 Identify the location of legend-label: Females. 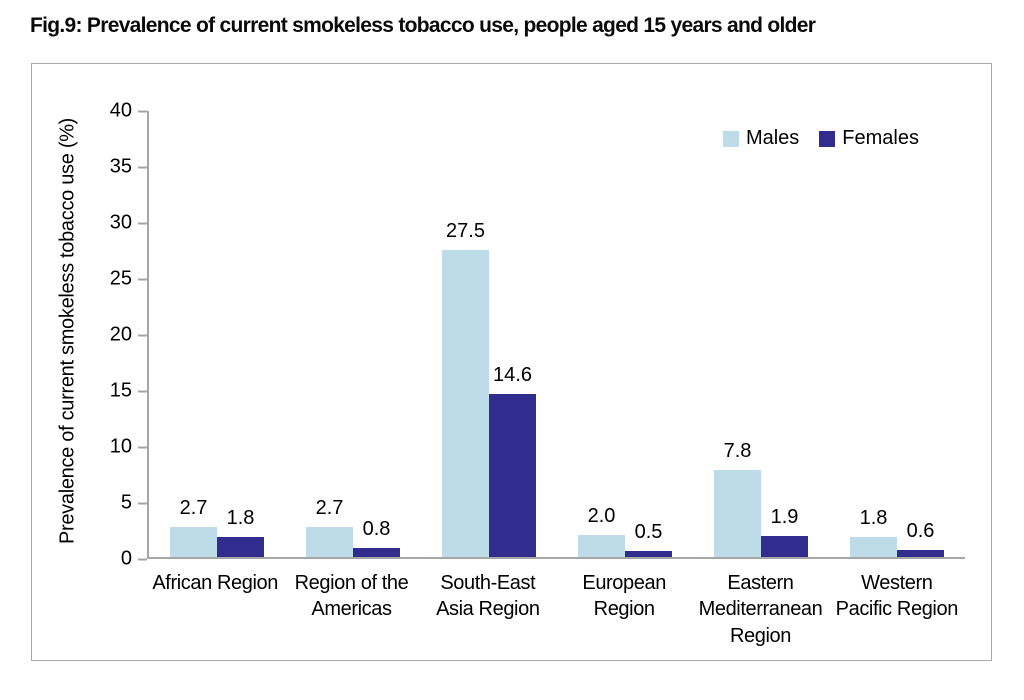
(880, 138).